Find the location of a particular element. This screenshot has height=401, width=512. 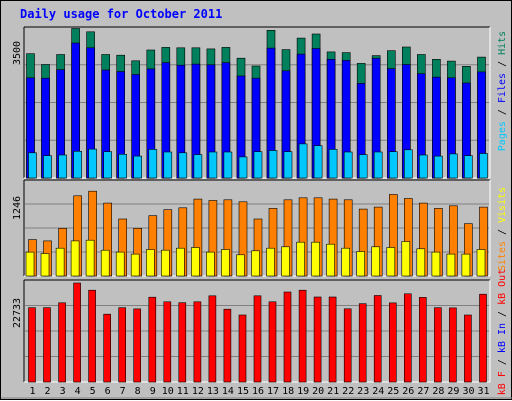

x-tick-label-day-12: 12 is located at coordinates (198, 391).